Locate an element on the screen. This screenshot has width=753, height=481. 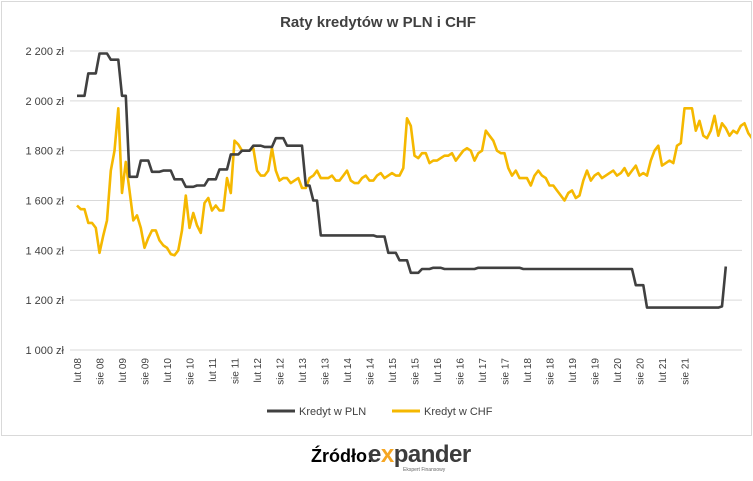
x-tick-label: lut 20 is located at coordinates (618, 370).